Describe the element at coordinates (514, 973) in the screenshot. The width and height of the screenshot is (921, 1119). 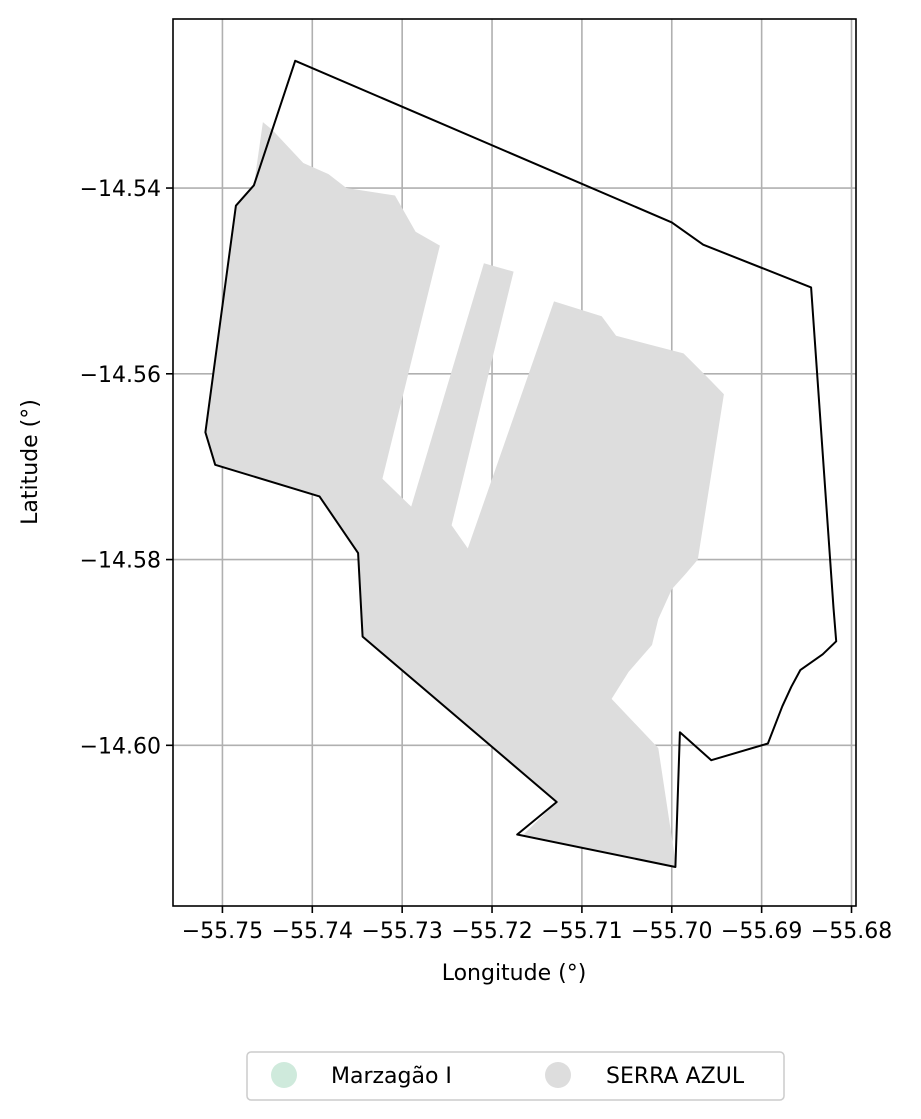
I see `x-axis-title: Longitude (°)` at that location.